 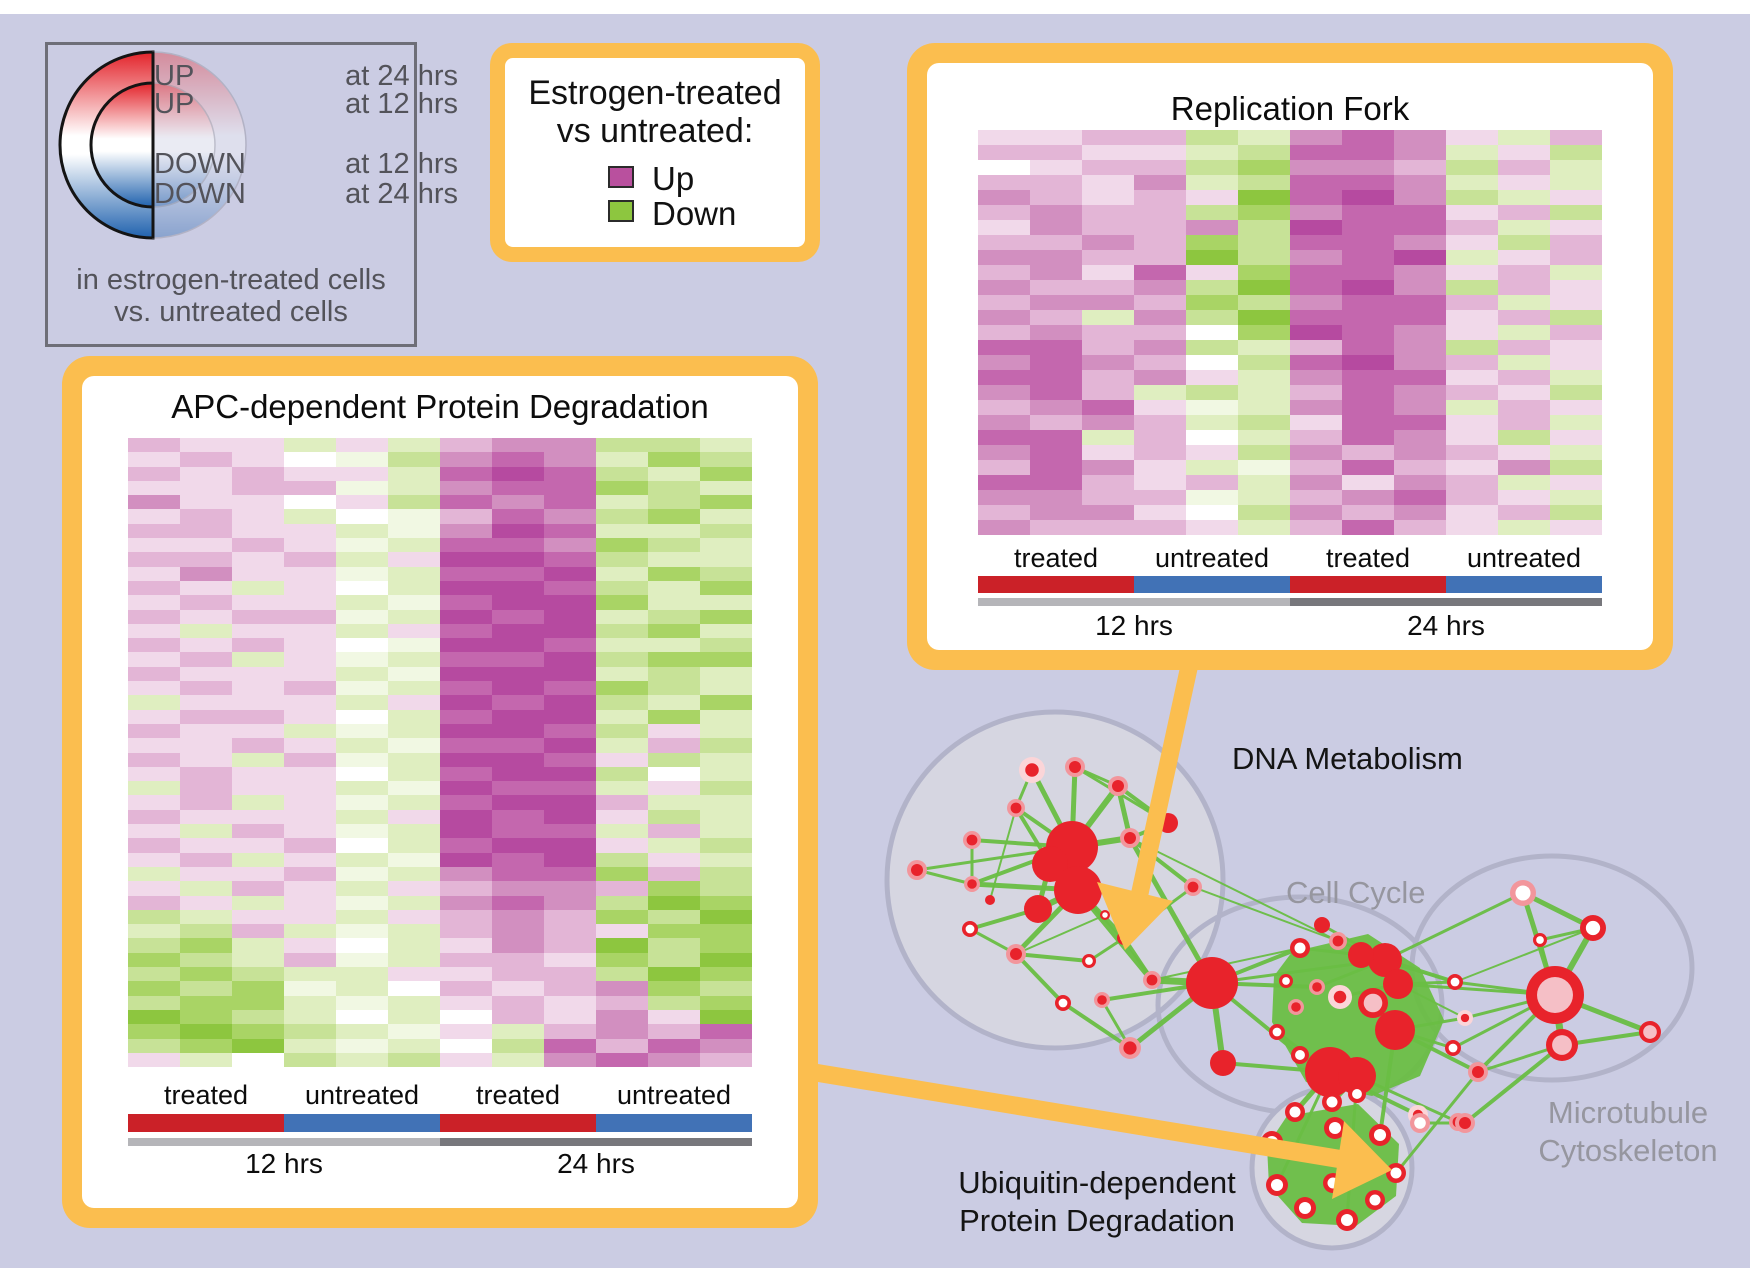 What do you see at coordinates (231, 312) in the screenshot?
I see `legend-caption-line2: vs. untreated cells` at bounding box center [231, 312].